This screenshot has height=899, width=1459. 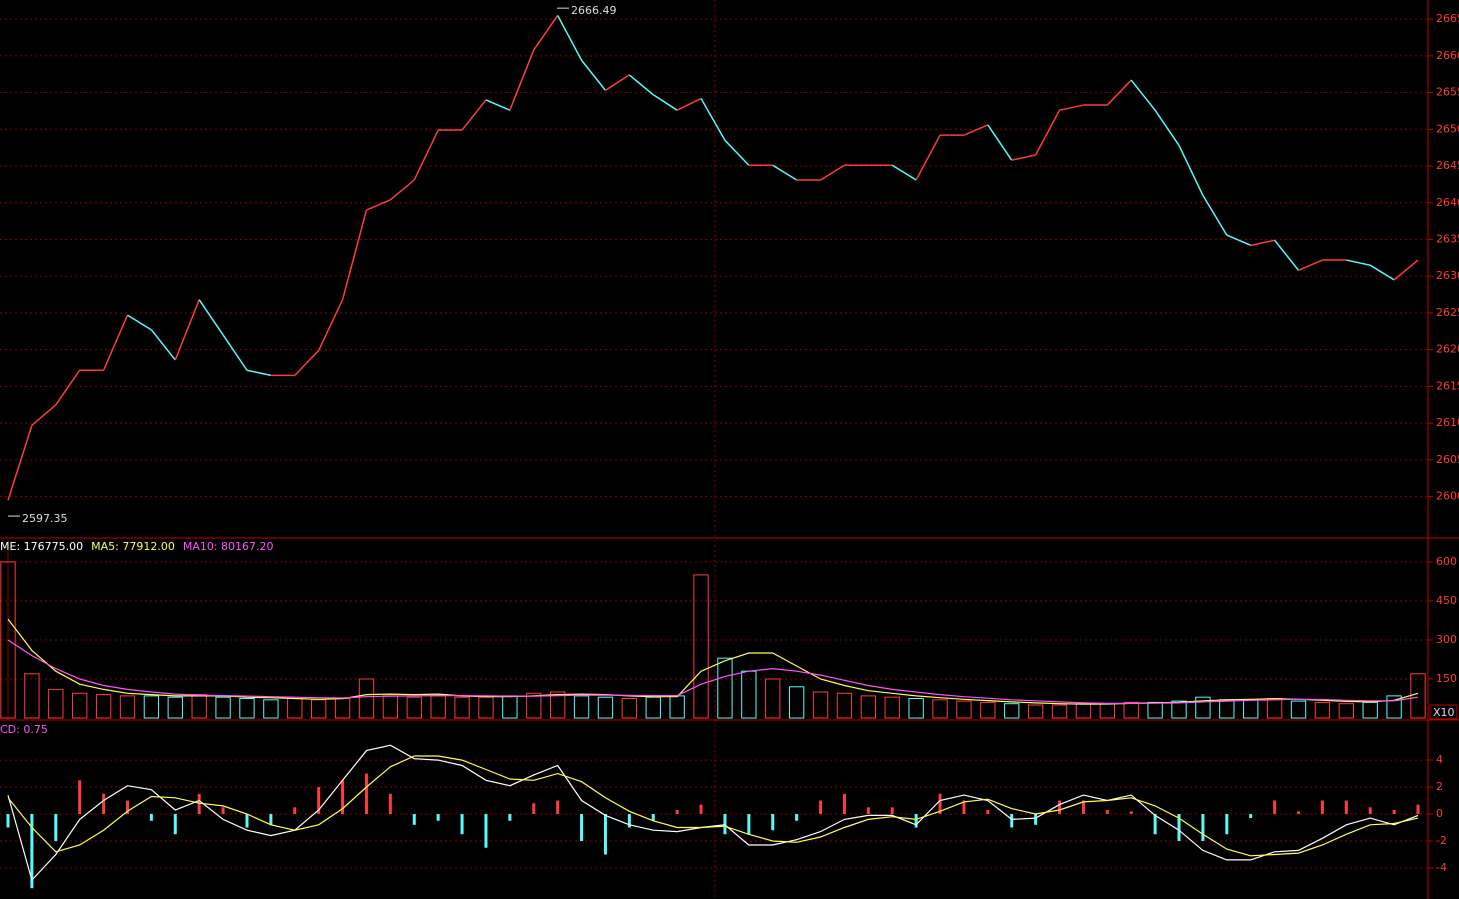 I want to click on dif-line, so click(x=713, y=813).